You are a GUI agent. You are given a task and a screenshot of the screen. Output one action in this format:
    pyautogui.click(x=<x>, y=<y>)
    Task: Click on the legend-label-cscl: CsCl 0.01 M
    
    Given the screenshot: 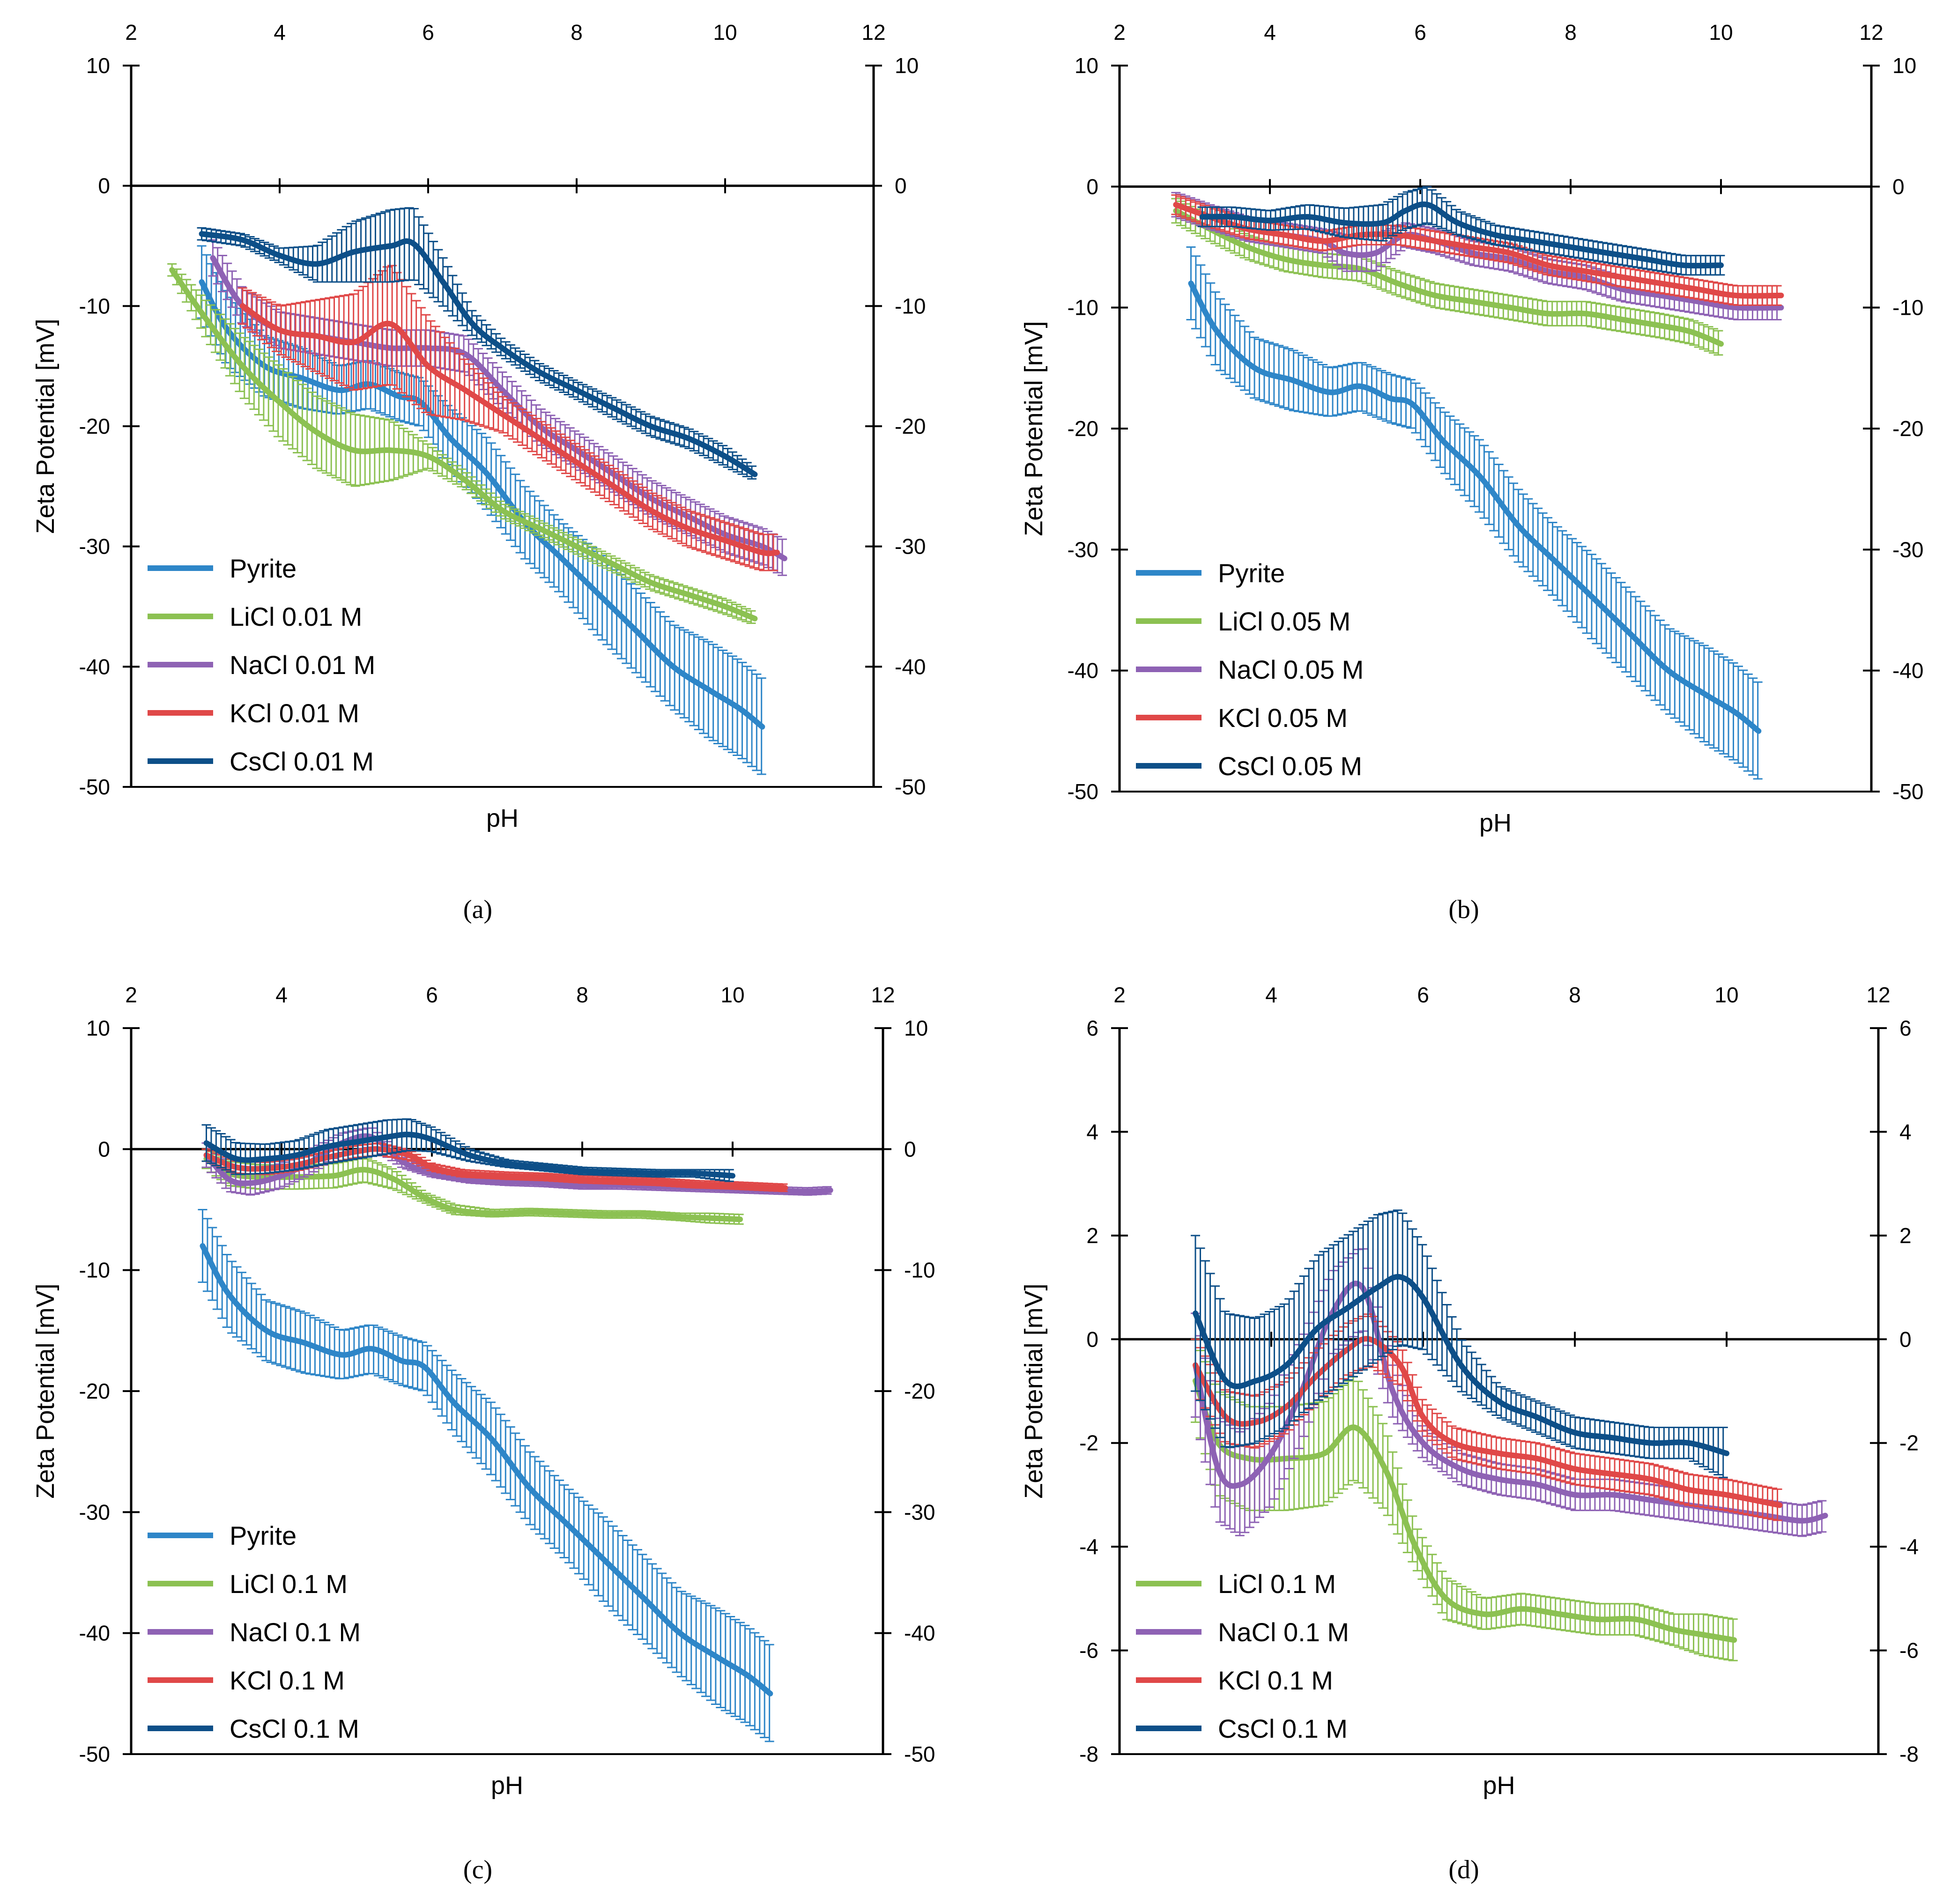 What is the action you would take?
    pyautogui.click(x=302, y=761)
    